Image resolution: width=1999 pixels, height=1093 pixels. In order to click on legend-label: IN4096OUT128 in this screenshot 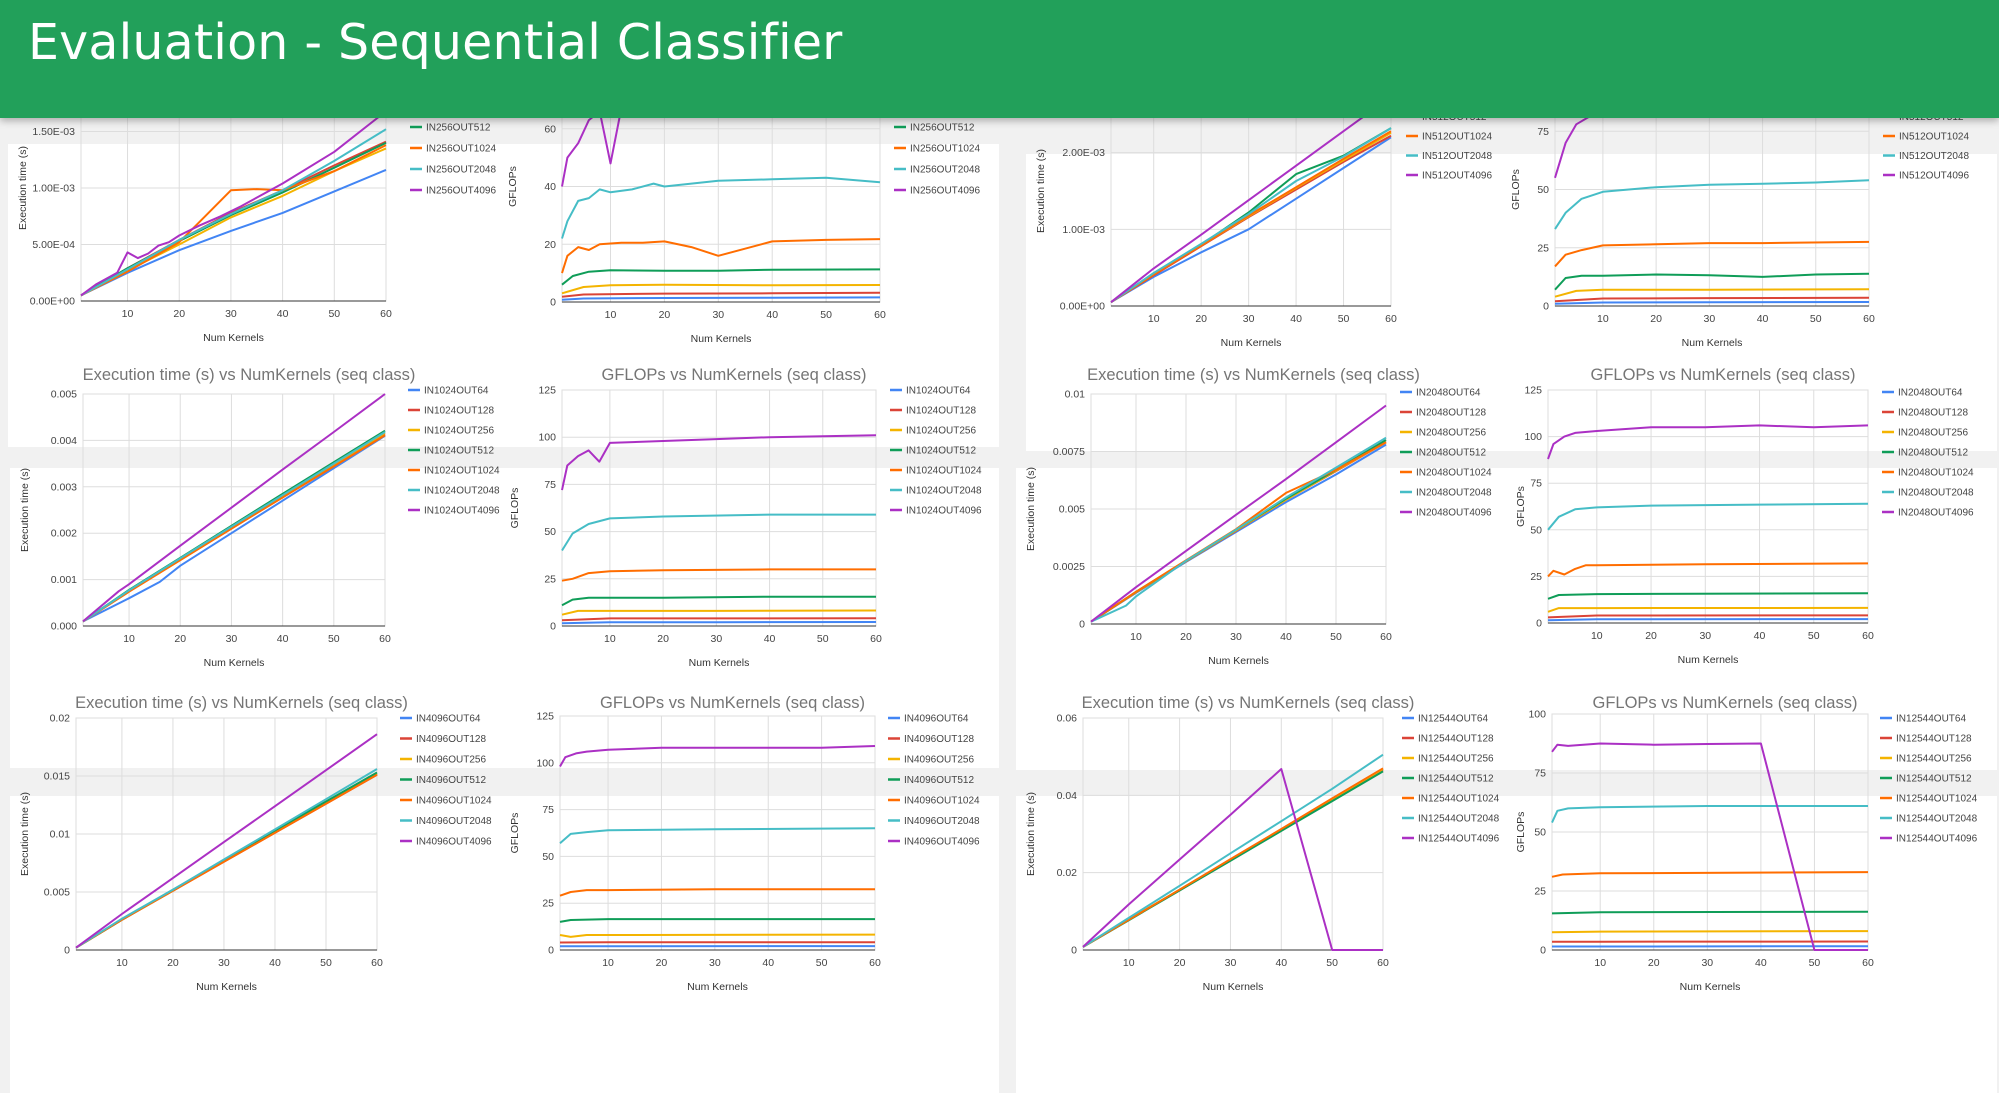, I will do `click(939, 739)`.